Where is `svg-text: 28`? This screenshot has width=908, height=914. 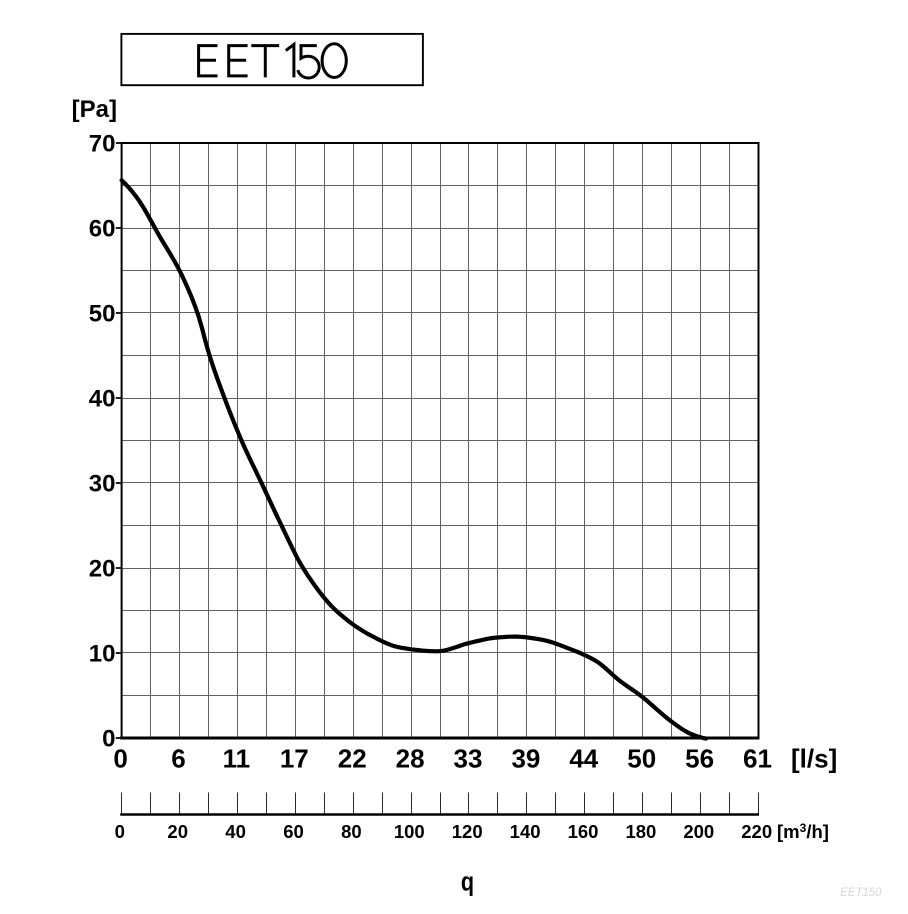
svg-text: 28 is located at coordinates (410, 759).